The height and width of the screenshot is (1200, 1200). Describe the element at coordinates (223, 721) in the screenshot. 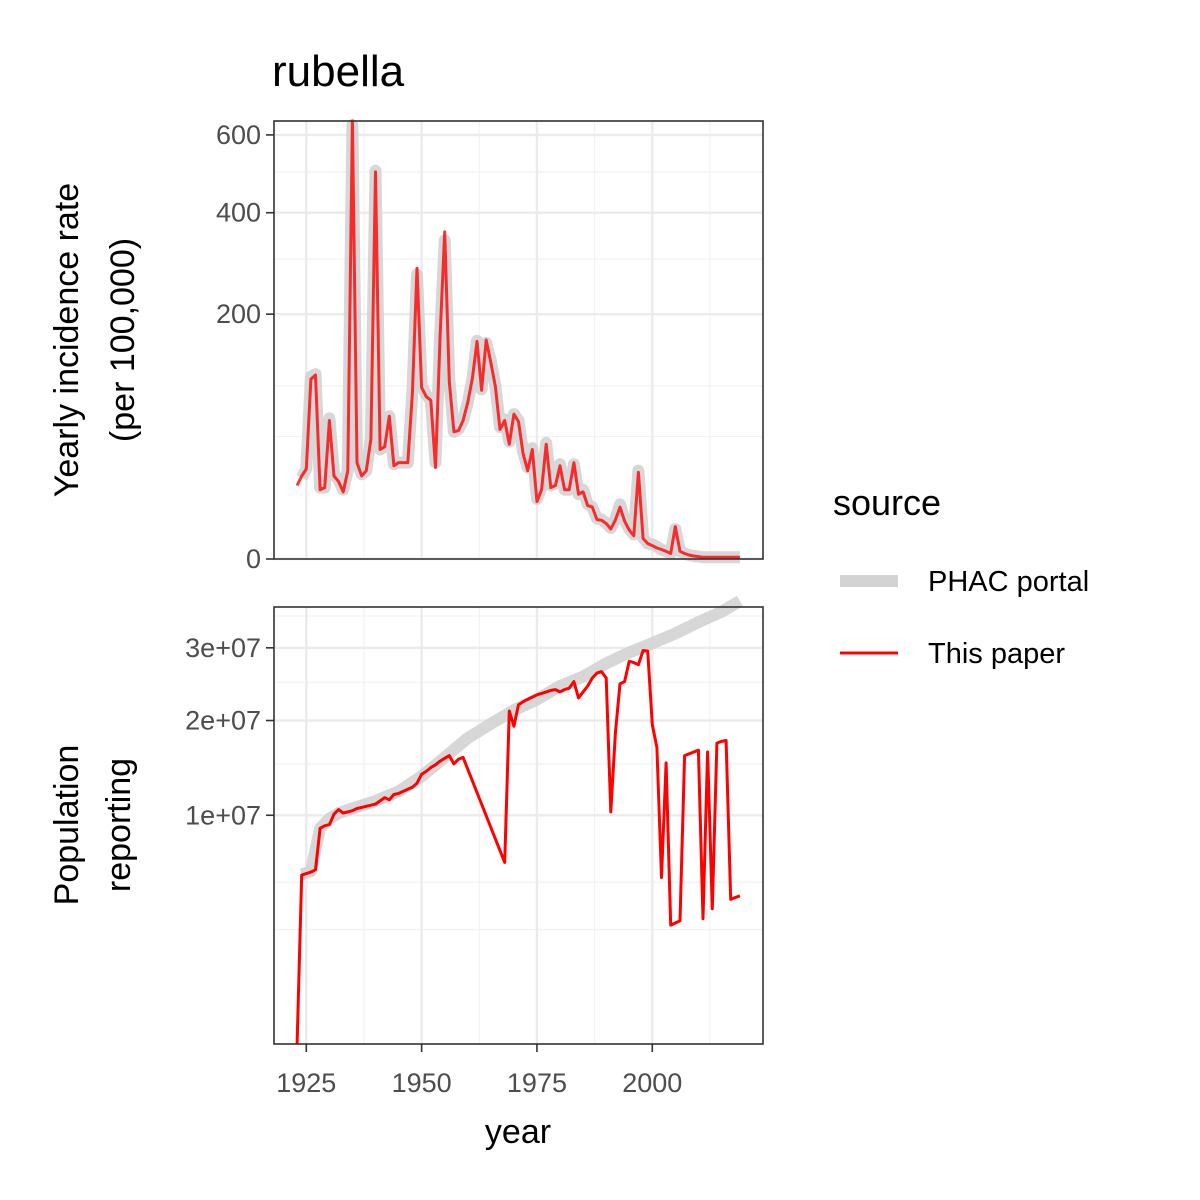

I see `y-tick-label: 2e+07` at that location.